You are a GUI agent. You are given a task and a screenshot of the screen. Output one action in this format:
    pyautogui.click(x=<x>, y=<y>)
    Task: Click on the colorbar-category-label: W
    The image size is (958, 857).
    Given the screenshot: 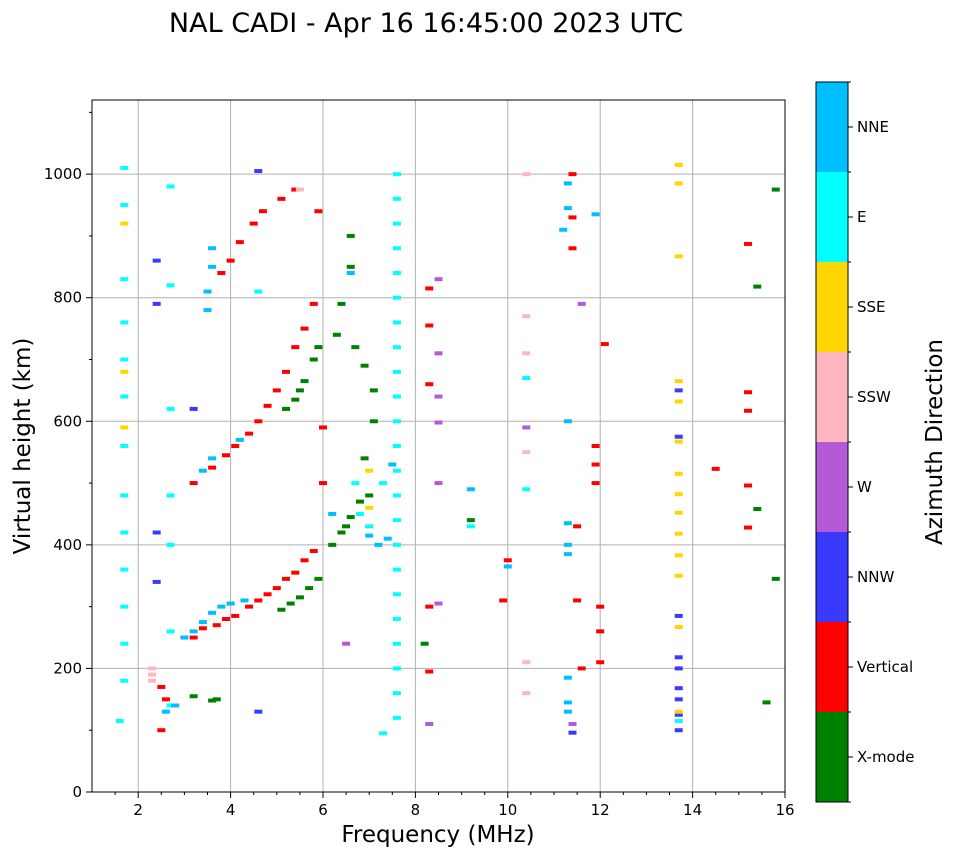 What is the action you would take?
    pyautogui.click(x=864, y=487)
    